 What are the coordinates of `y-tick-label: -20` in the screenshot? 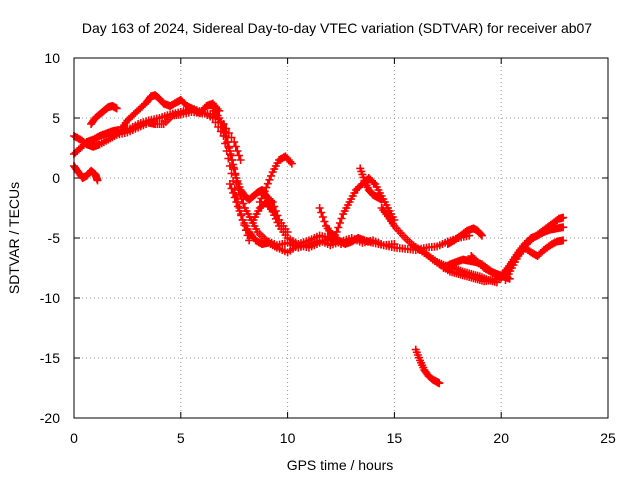 It's located at (50, 418).